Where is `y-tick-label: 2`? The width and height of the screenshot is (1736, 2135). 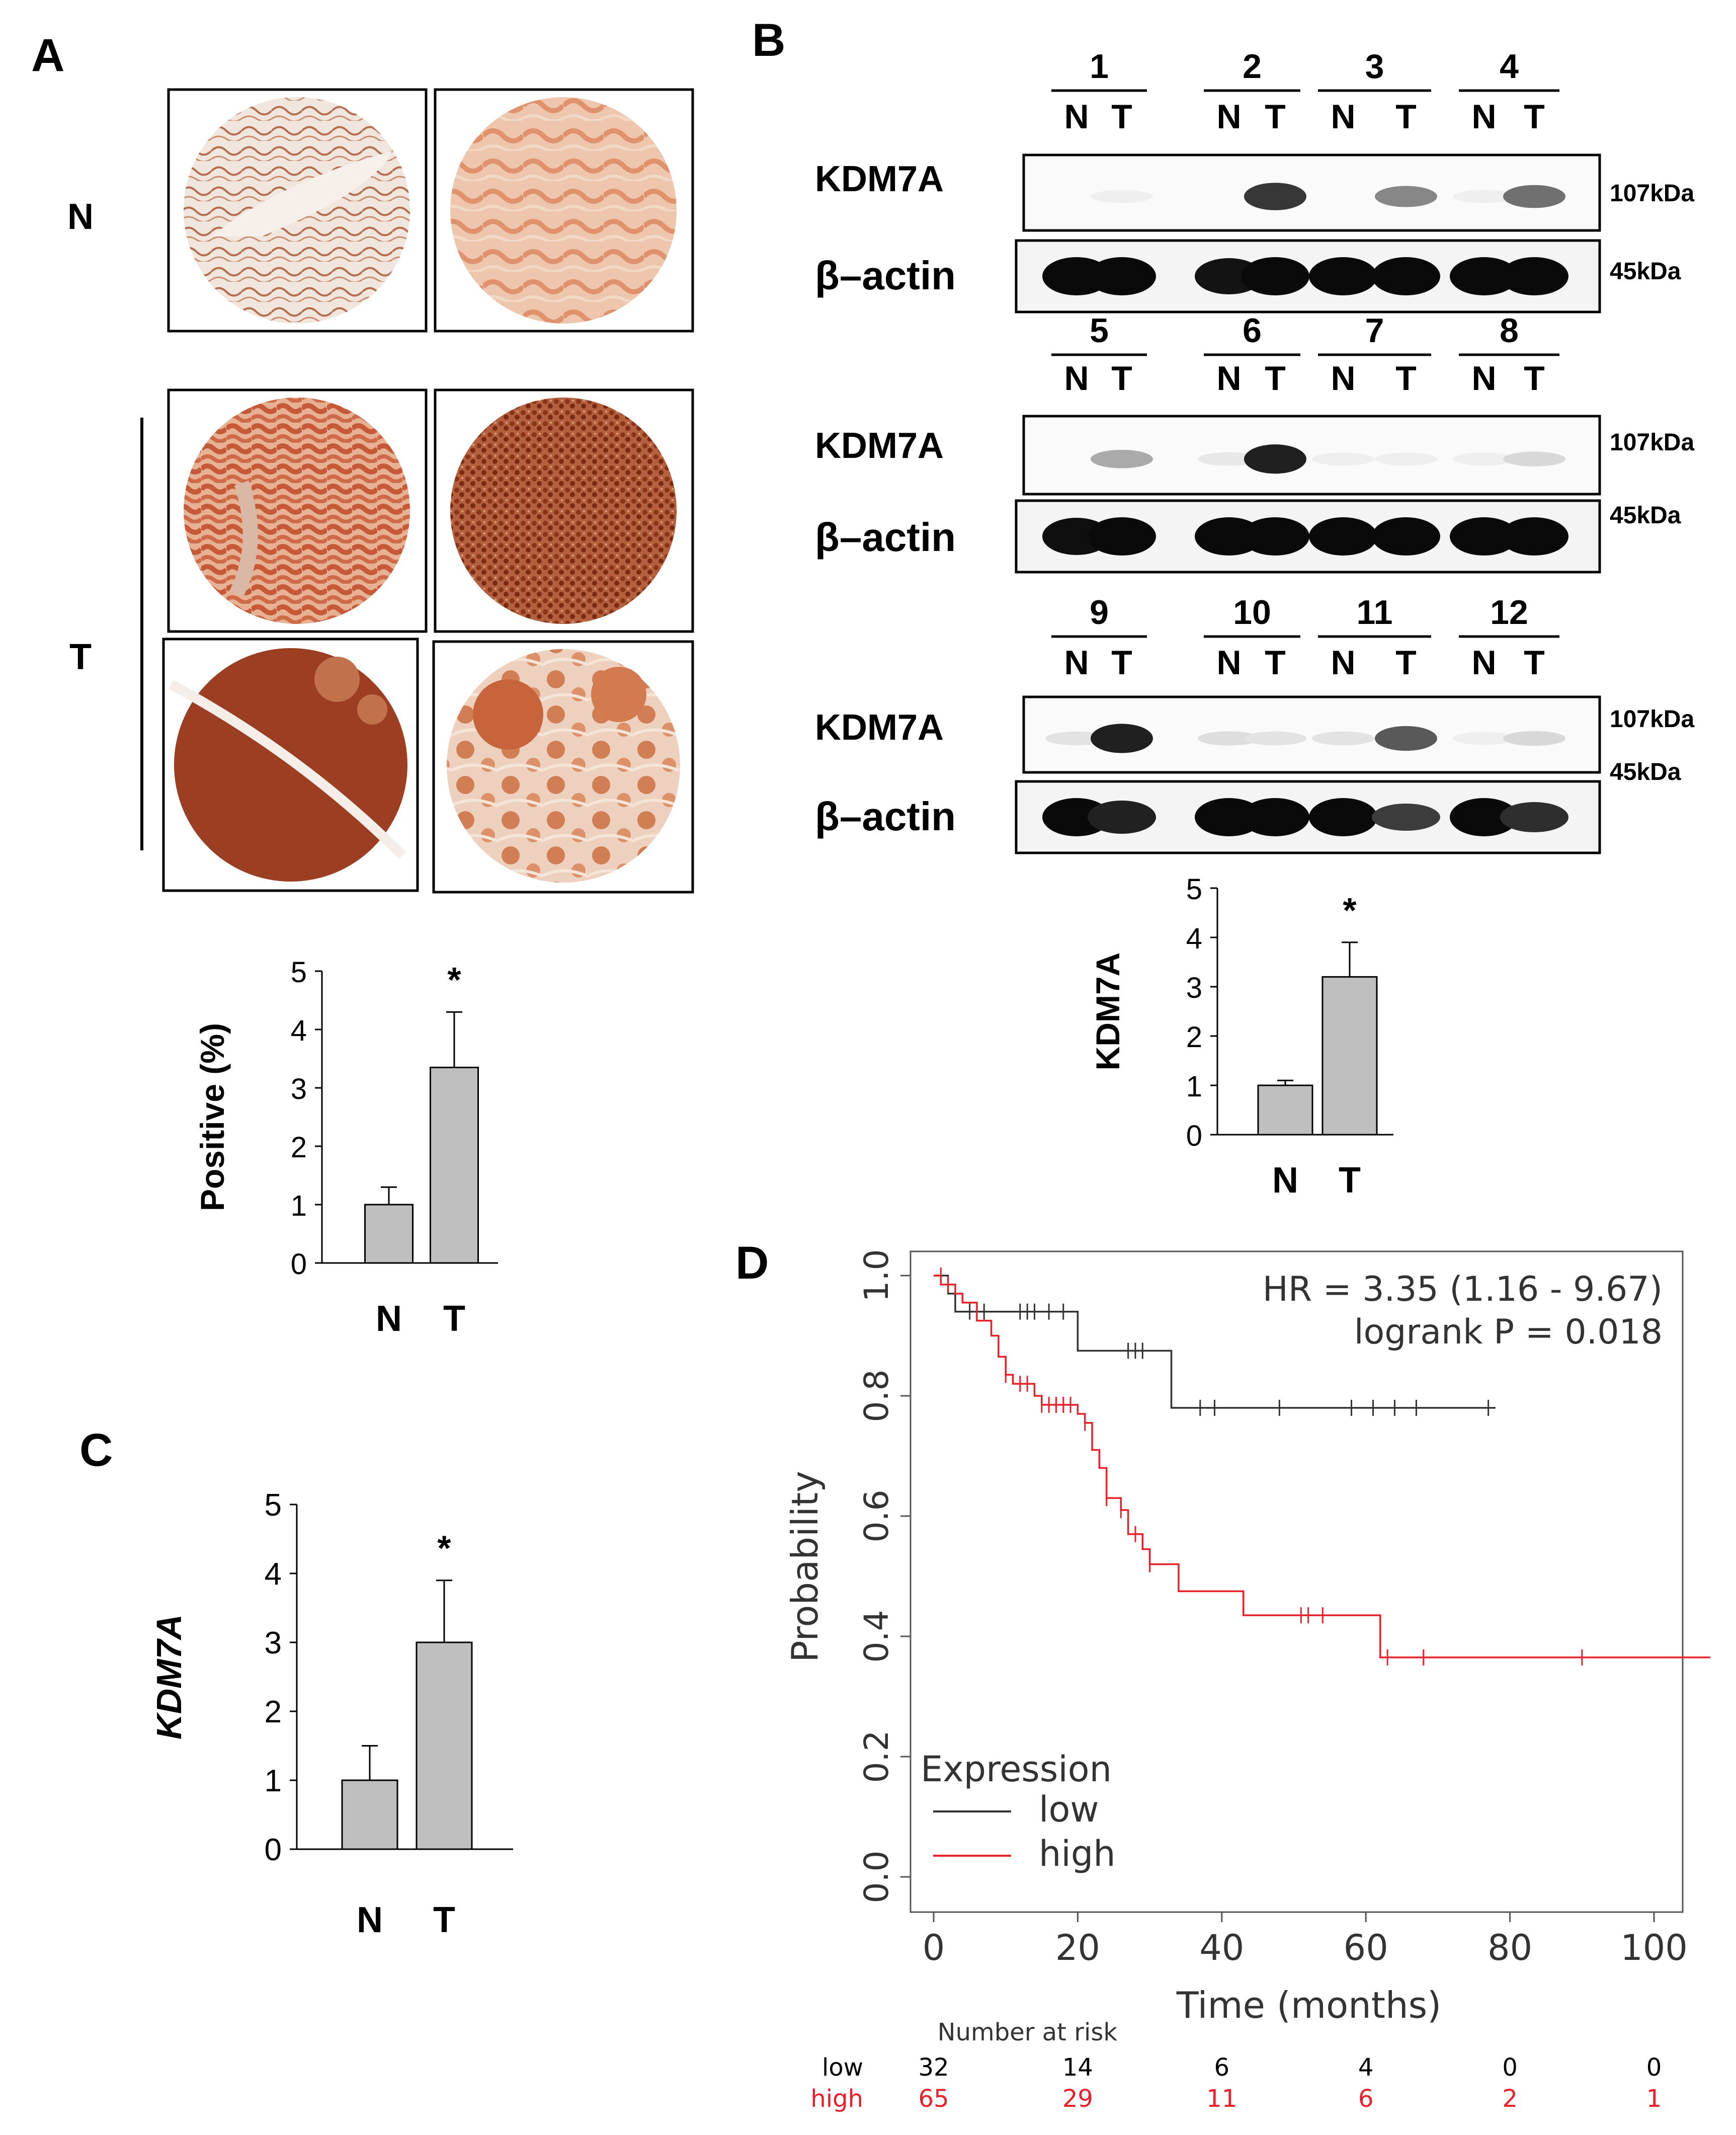 y-tick-label: 2 is located at coordinates (299, 1147).